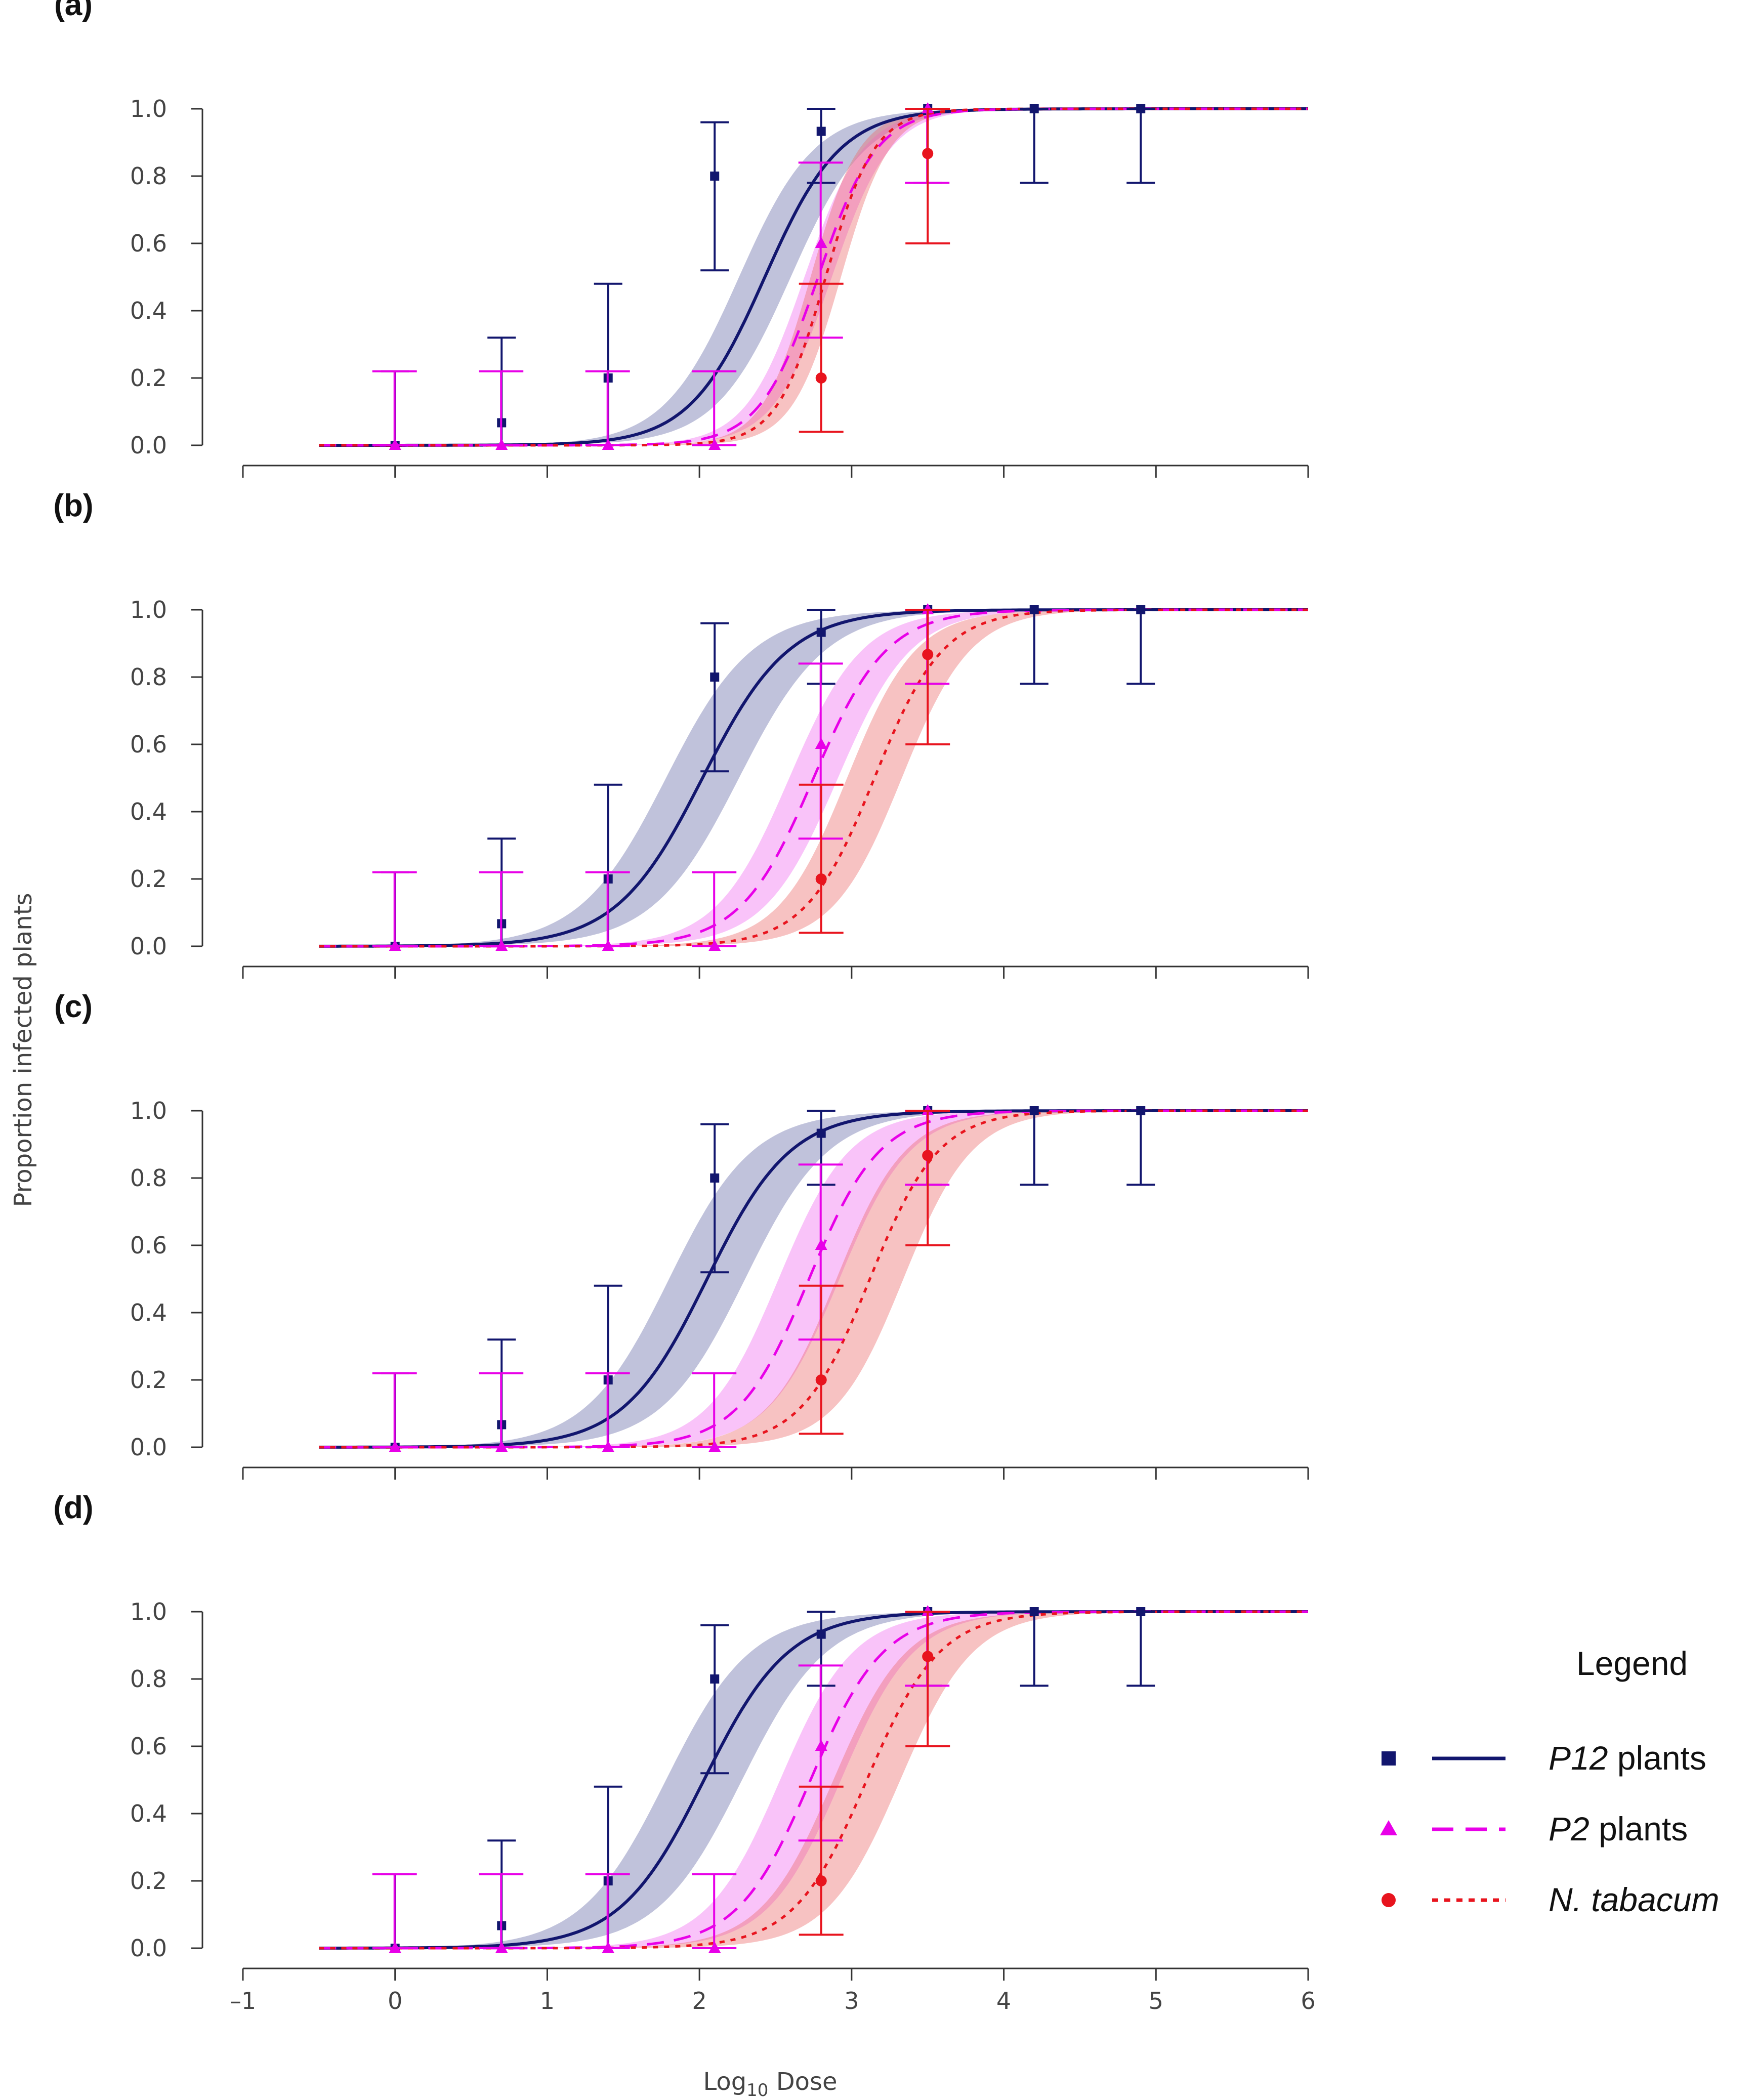  I want to click on legend-marker-triangle, so click(1388, 1827).